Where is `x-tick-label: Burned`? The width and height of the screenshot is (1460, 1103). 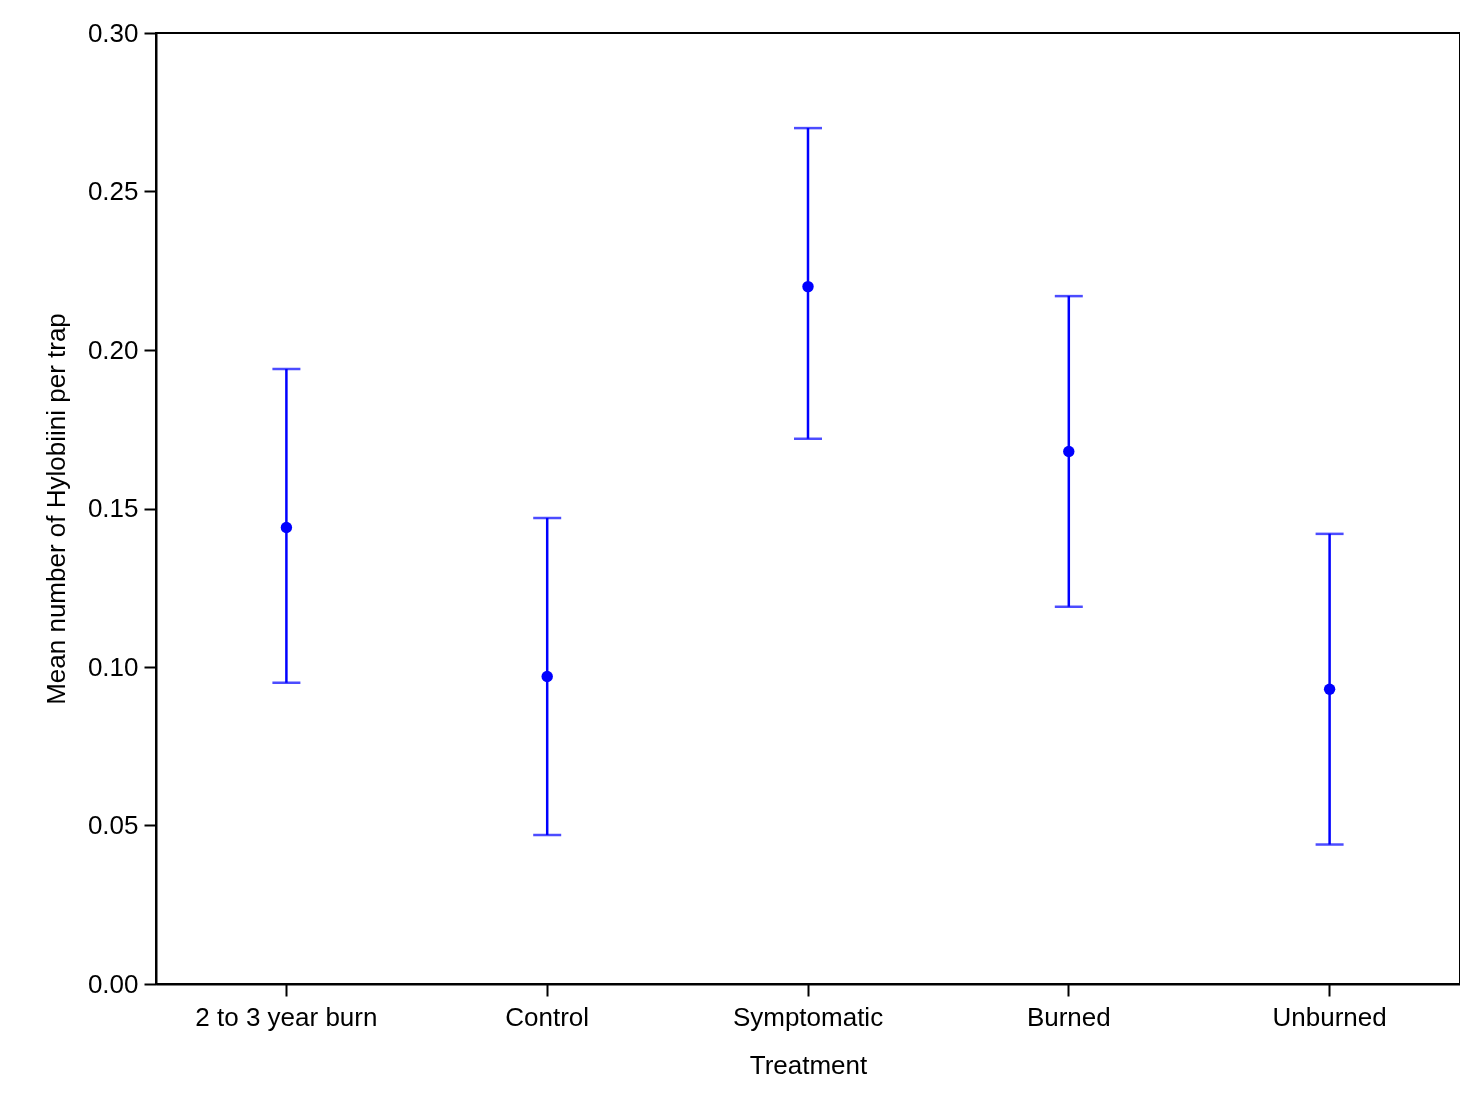 x-tick-label: Burned is located at coordinates (1068, 1016).